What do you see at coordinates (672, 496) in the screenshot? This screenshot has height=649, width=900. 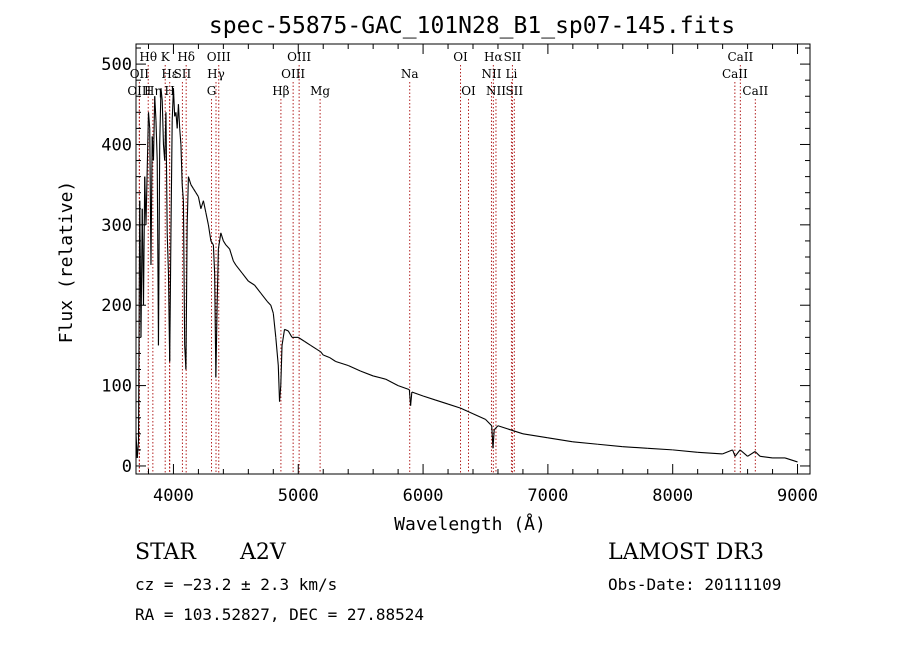 I see `x-tick-label: 8000` at bounding box center [672, 496].